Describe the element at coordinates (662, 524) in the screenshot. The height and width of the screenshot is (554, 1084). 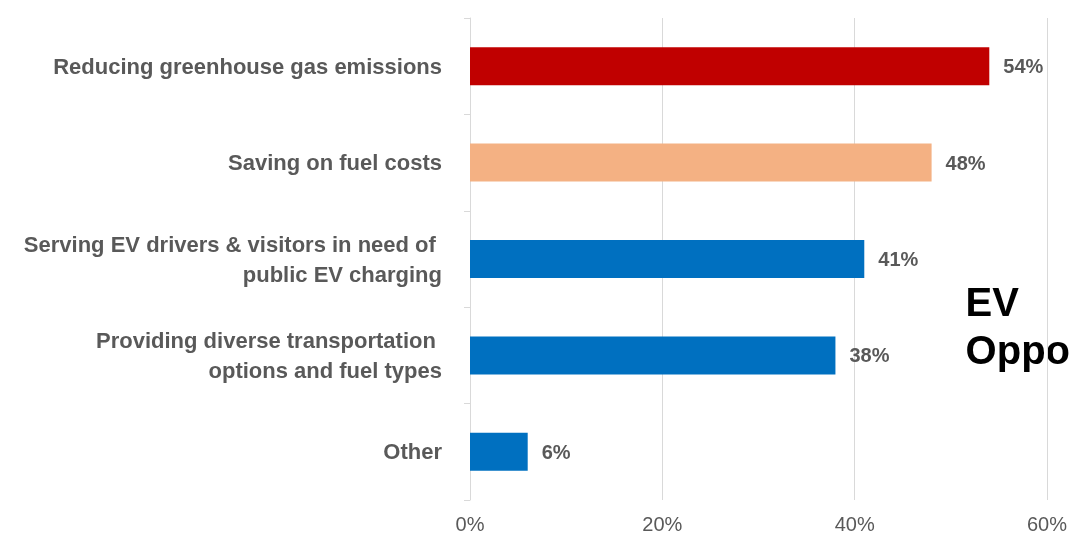
I see `x-tick-label: 20%` at that location.